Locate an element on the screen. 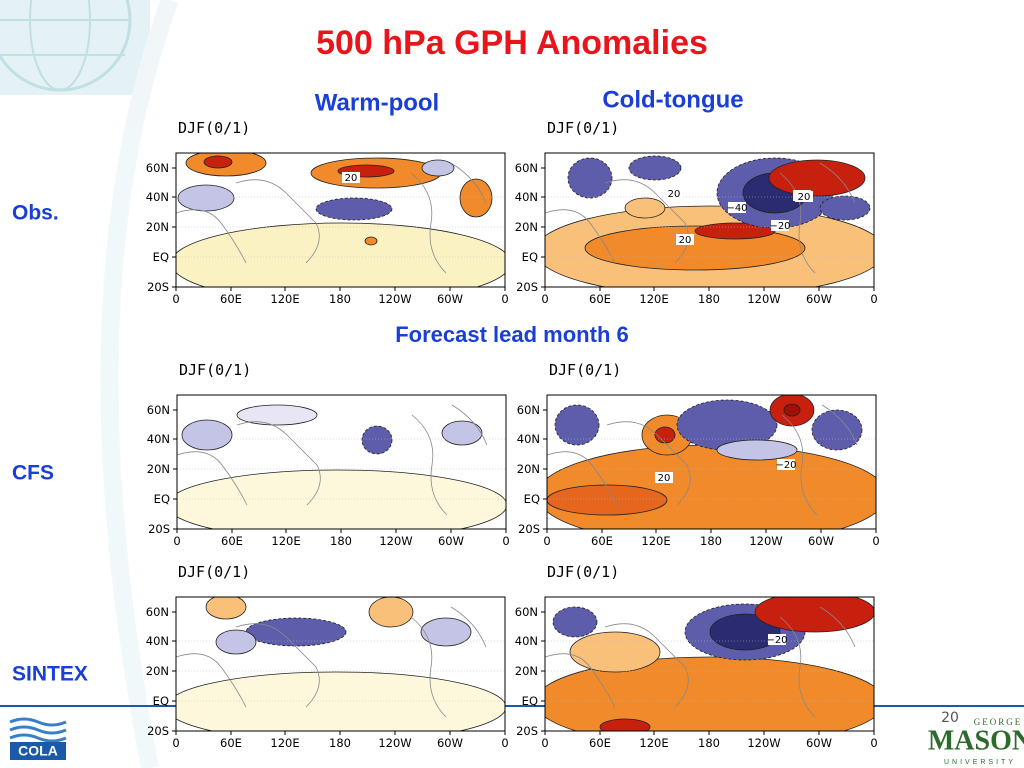 The width and height of the screenshot is (1024, 768). row-label: SINTEX is located at coordinates (50, 674).